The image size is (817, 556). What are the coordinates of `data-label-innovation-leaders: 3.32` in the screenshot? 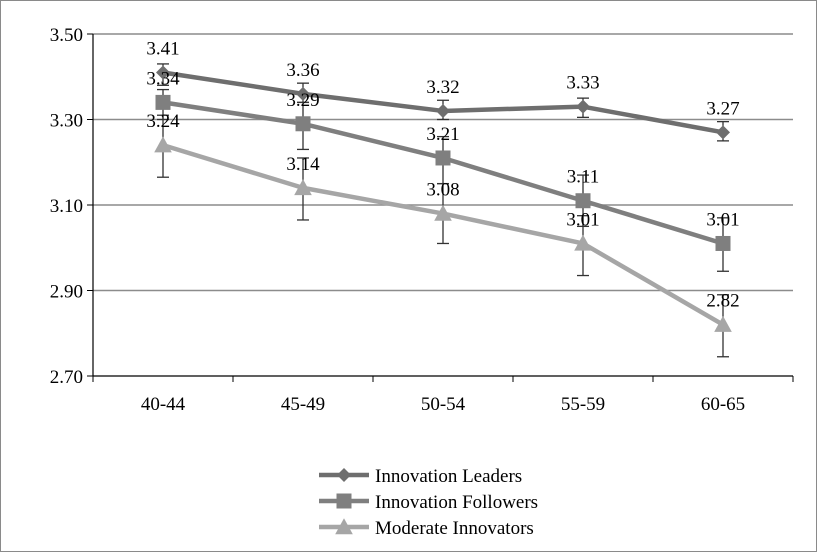 It's located at (442, 87).